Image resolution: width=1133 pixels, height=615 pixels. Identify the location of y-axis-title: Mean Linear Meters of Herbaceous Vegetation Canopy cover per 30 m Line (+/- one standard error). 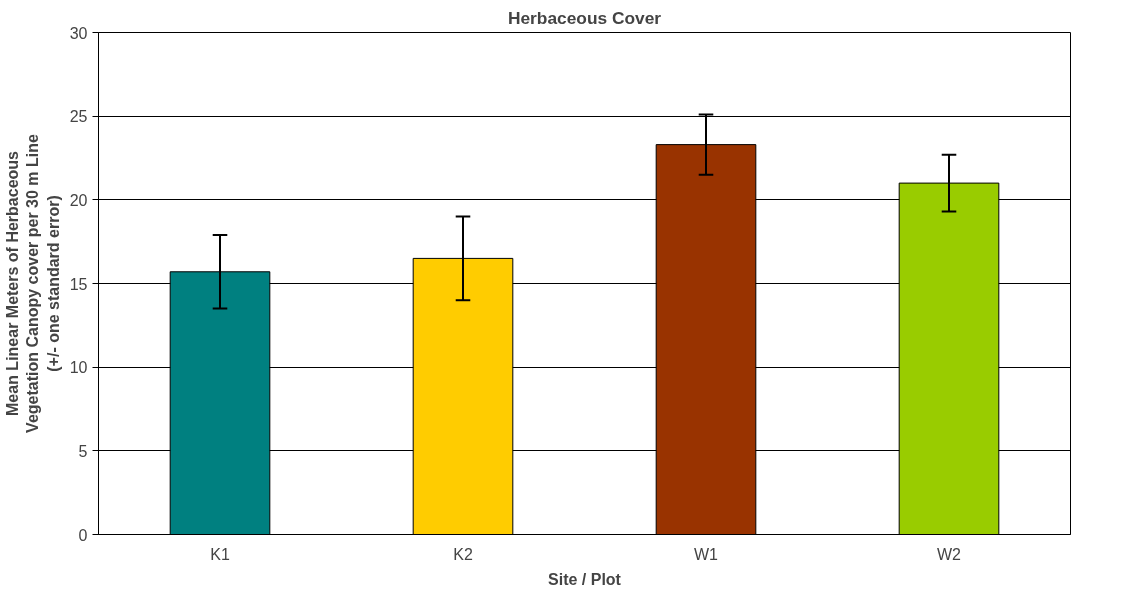
(32, 283).